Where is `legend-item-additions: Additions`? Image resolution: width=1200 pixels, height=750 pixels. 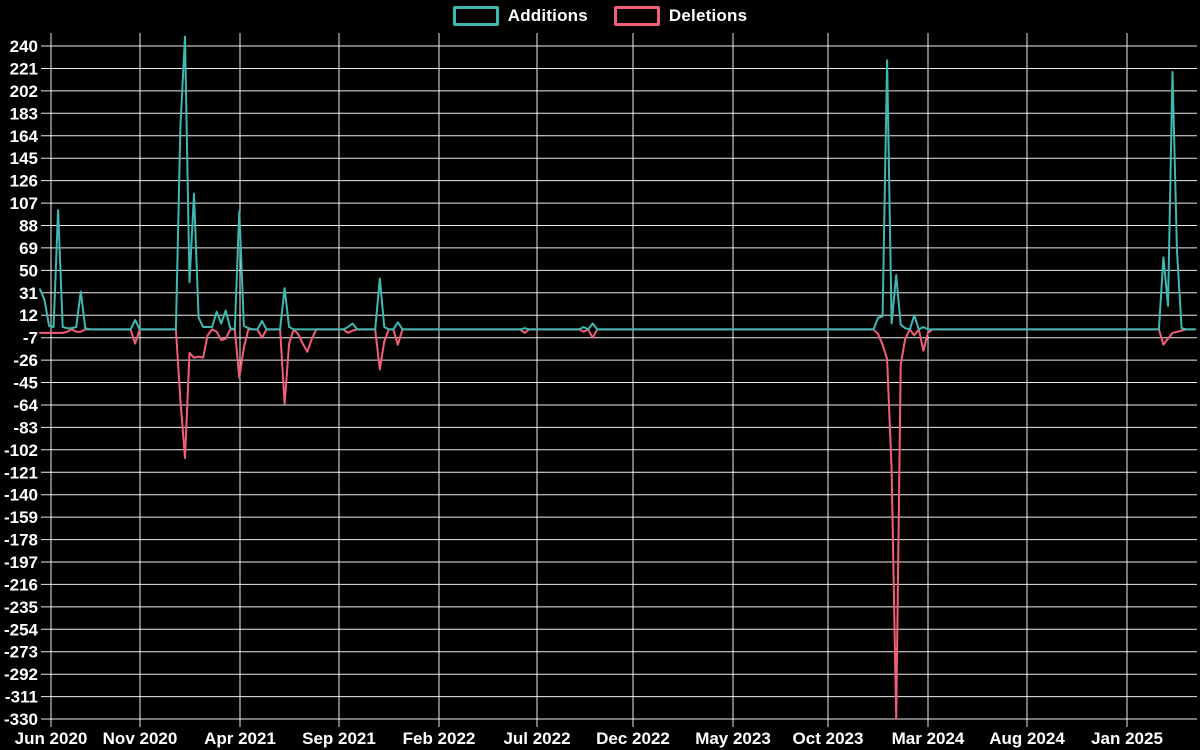 legend-item-additions: Additions is located at coordinates (520, 16).